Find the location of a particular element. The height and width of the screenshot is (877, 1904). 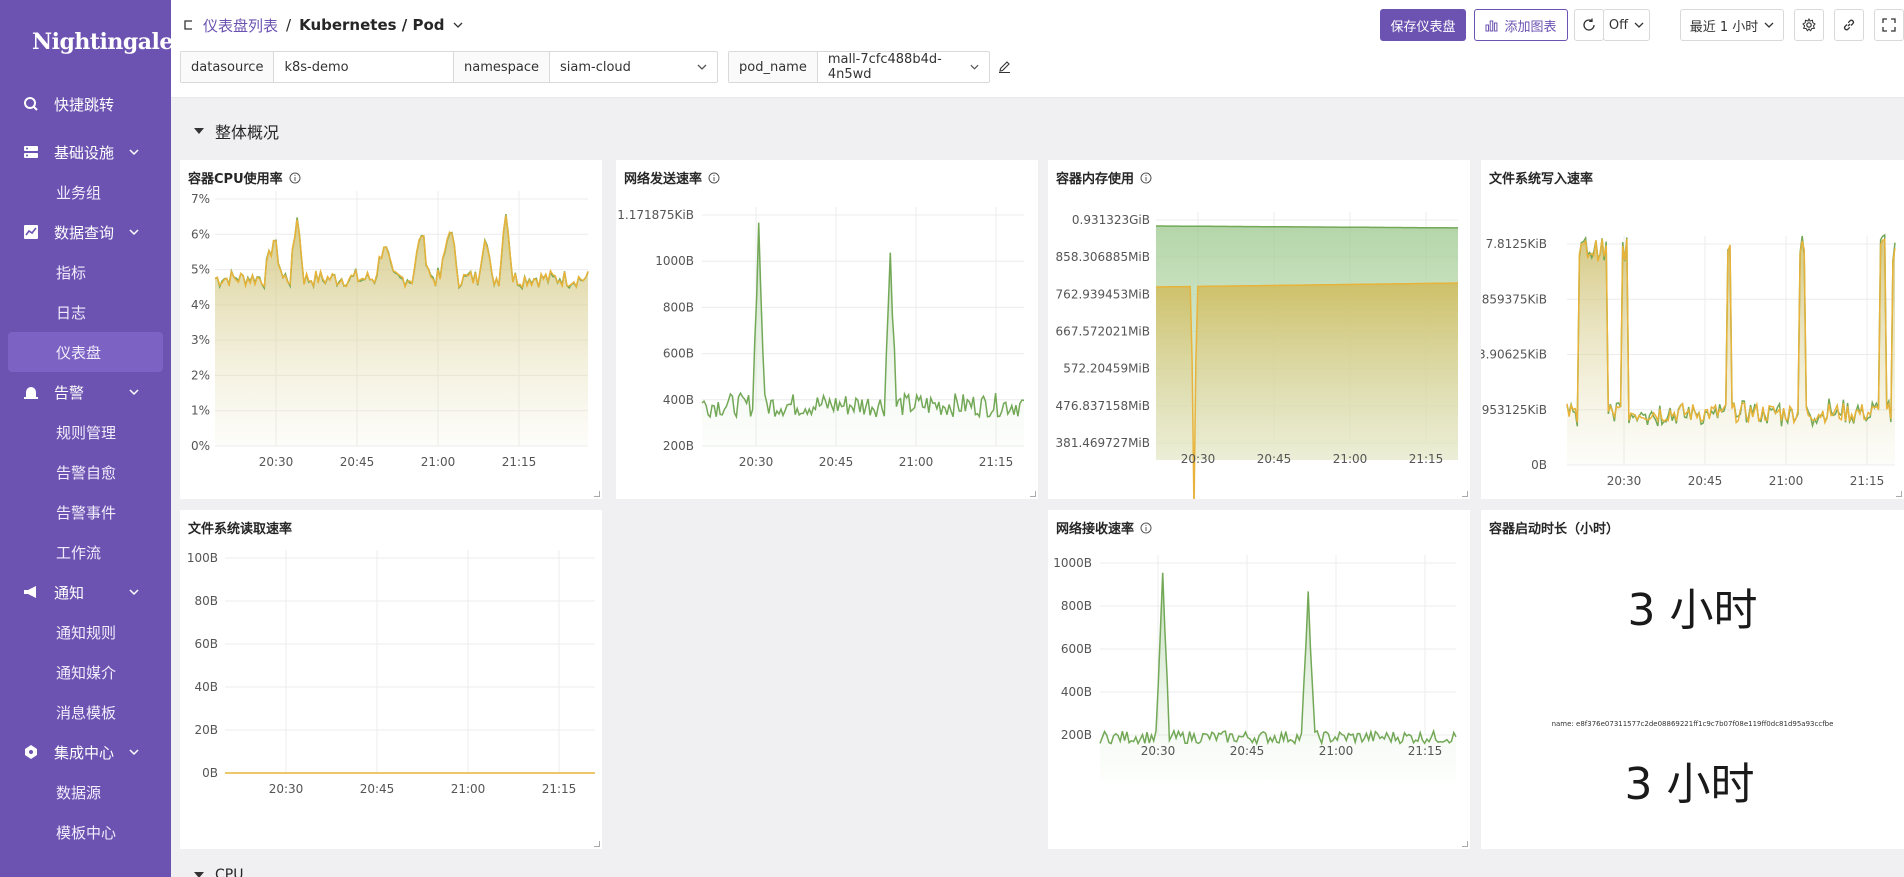

sidebar-item-logs: 日志 is located at coordinates (71, 312).